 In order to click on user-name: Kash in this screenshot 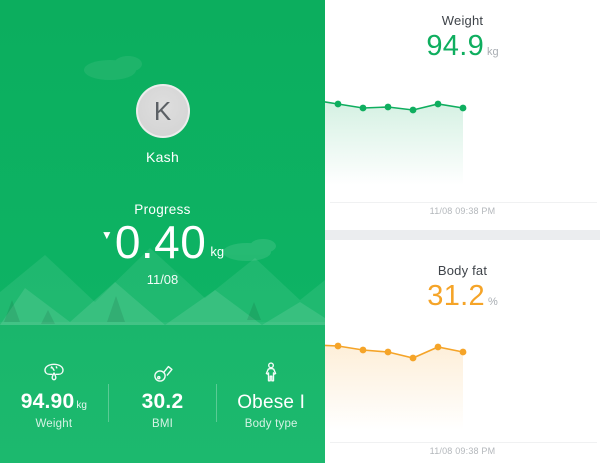, I will do `click(162, 157)`.